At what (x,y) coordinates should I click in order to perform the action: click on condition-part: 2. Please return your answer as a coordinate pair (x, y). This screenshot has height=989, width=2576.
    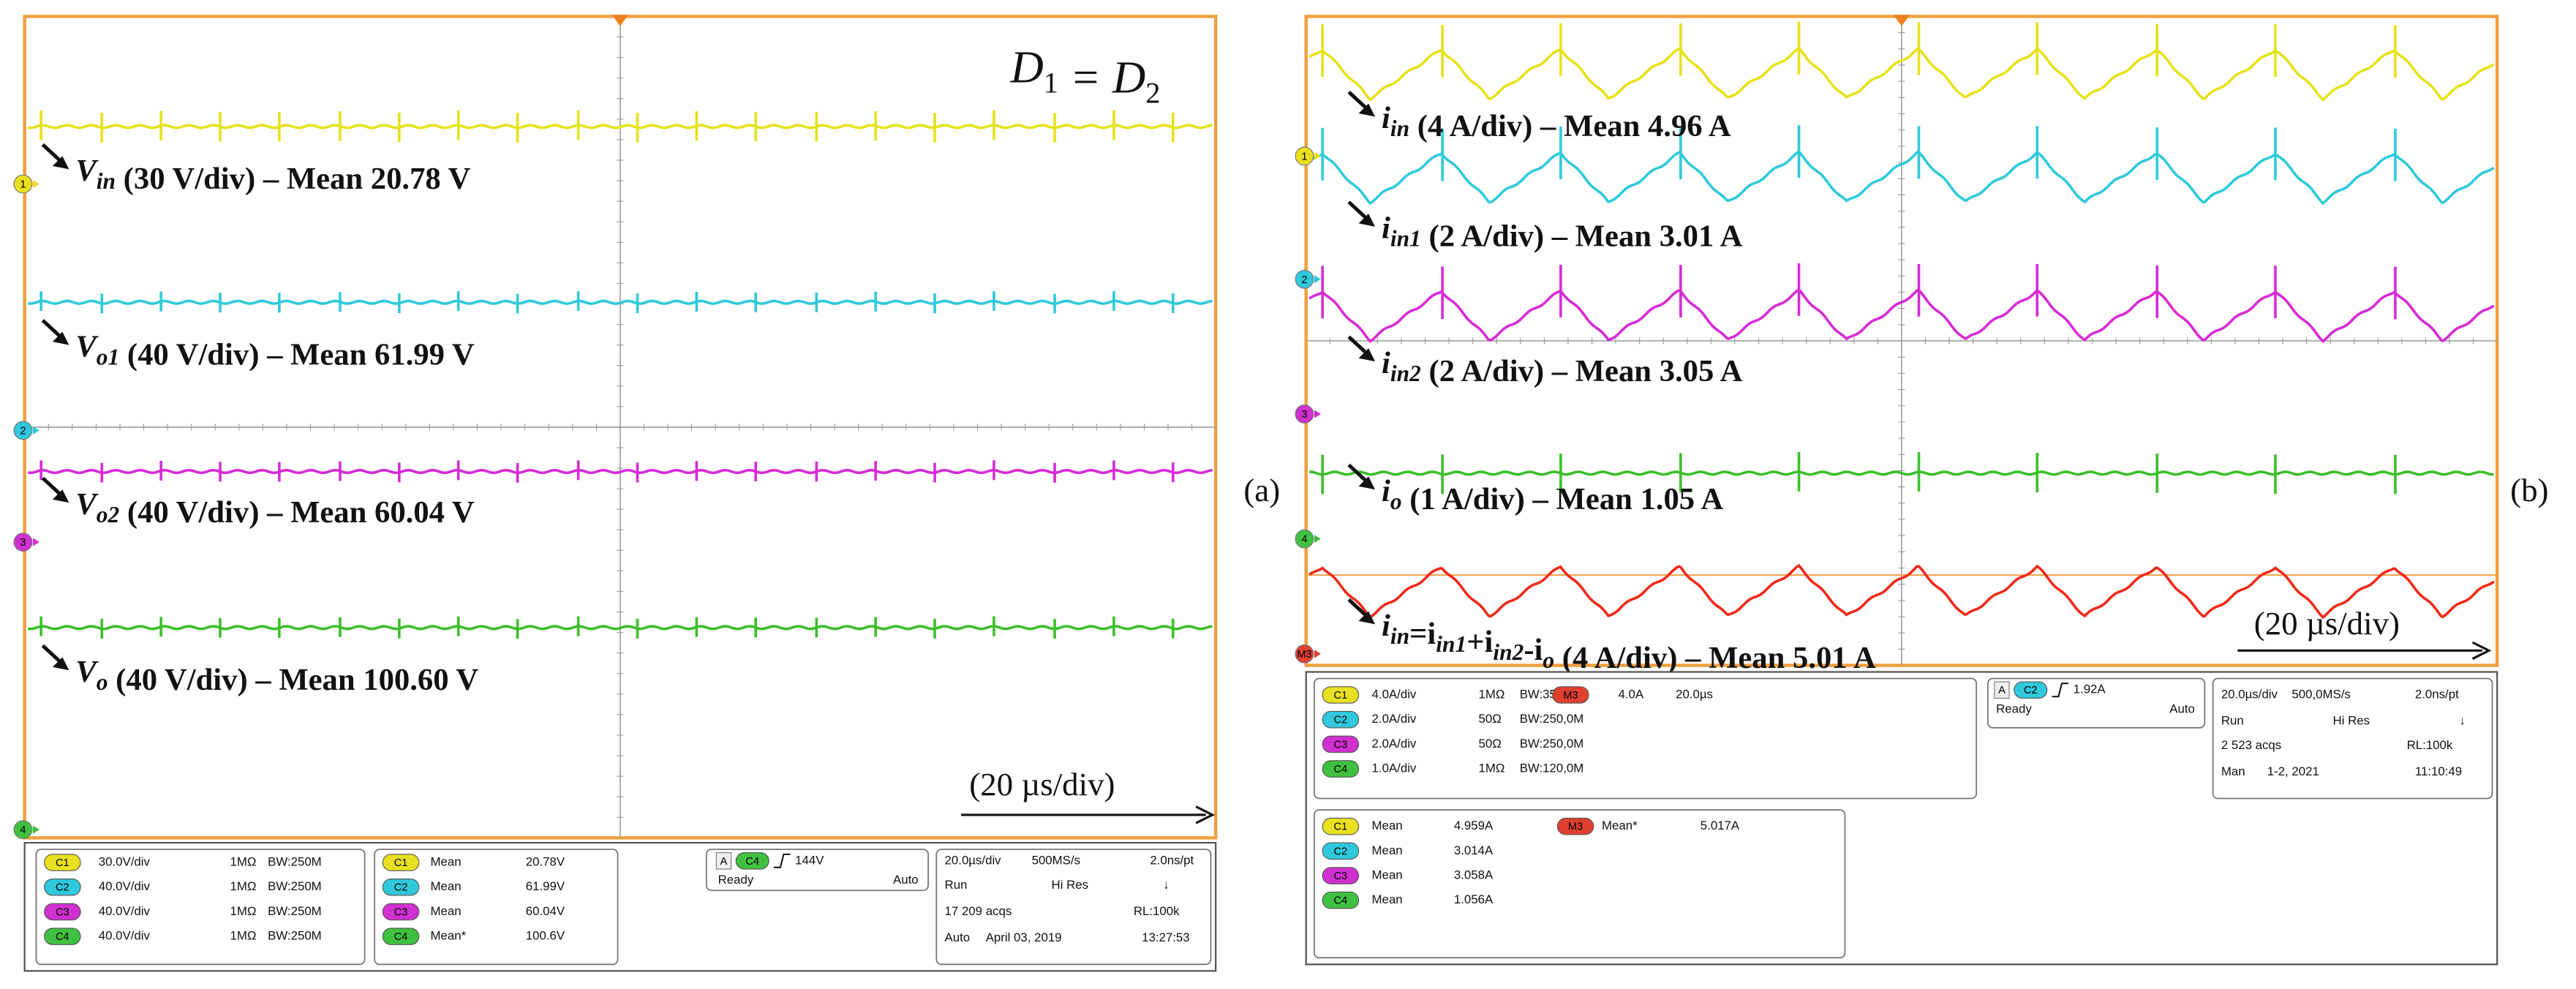
    Looking at the image, I should click on (1152, 93).